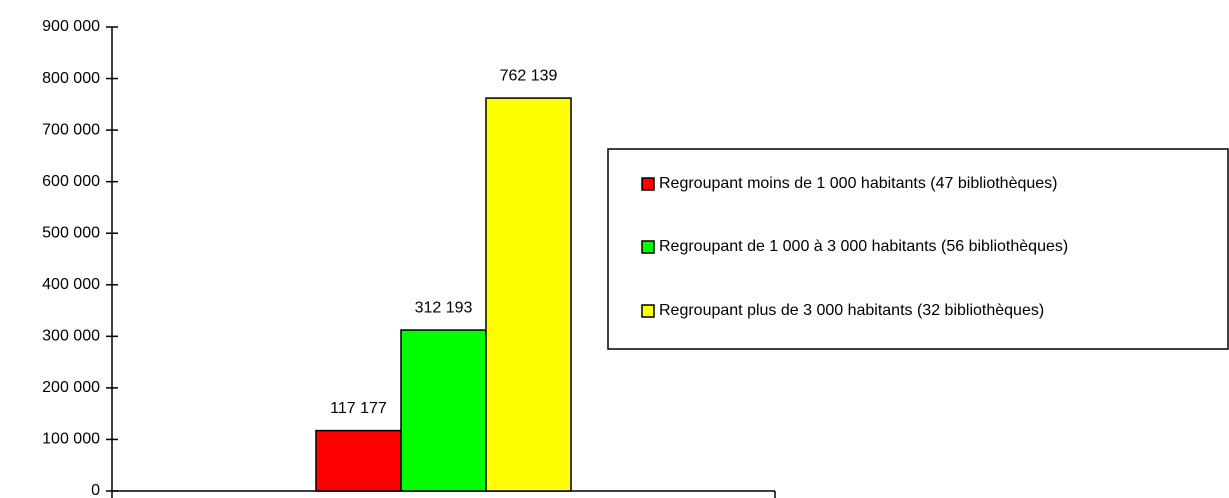  What do you see at coordinates (71, 26) in the screenshot?
I see `y-tick-label: 900 000` at bounding box center [71, 26].